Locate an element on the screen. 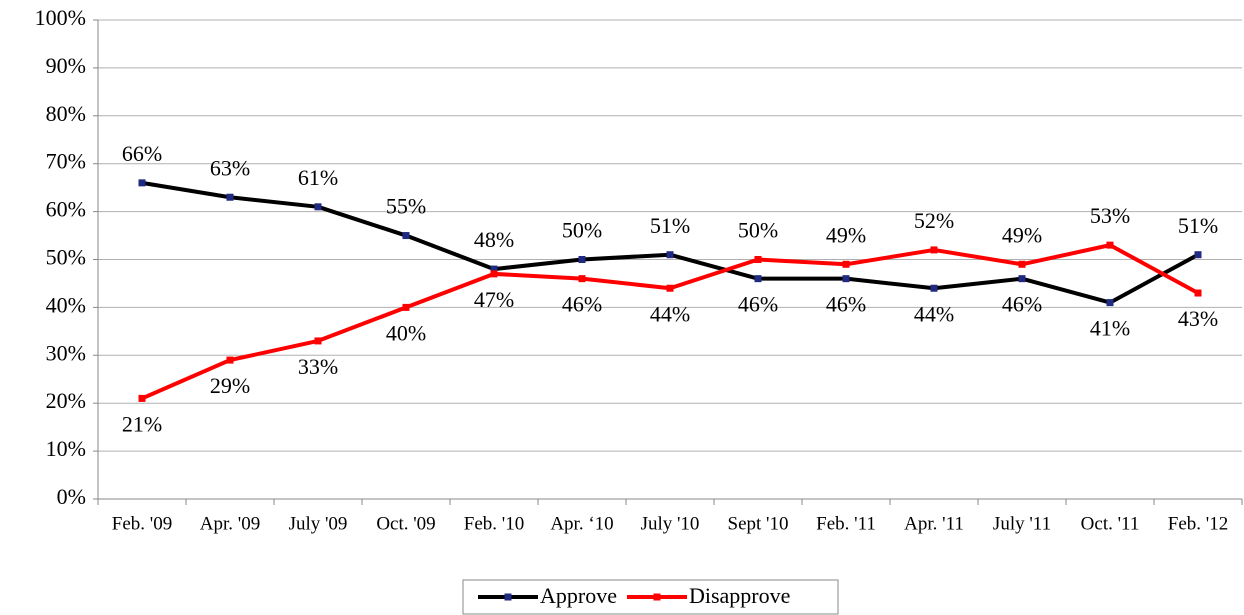  x-tick-label: Oct. '09 is located at coordinates (405, 523).